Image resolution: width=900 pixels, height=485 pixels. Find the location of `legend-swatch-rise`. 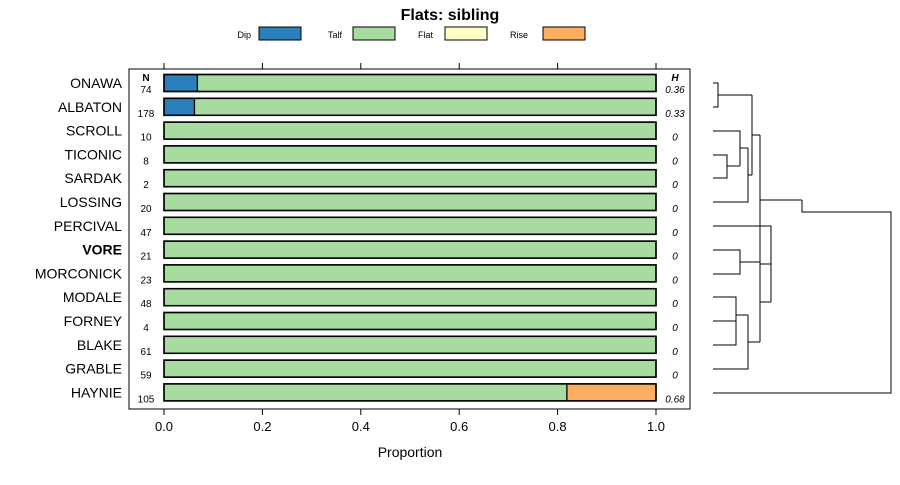

legend-swatch-rise is located at coordinates (564, 33).